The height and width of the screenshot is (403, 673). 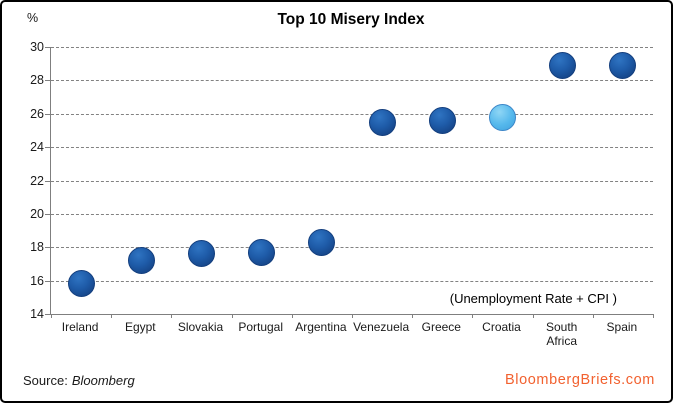 What do you see at coordinates (140, 327) in the screenshot?
I see `x-axis-category-label: Egypt` at bounding box center [140, 327].